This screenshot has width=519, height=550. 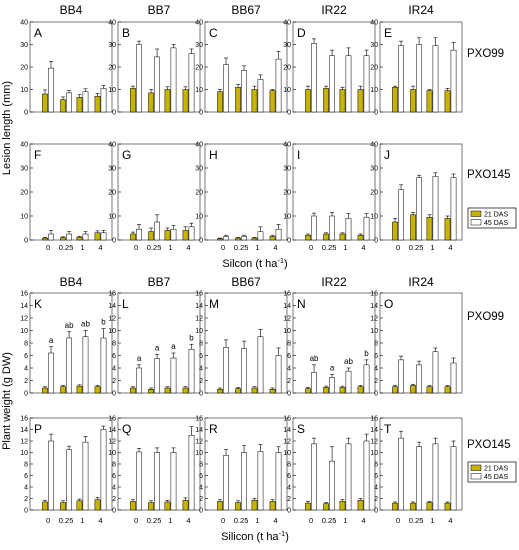 What do you see at coordinates (26, 476) in the screenshot?
I see `y-tick-label: 6` at bounding box center [26, 476].